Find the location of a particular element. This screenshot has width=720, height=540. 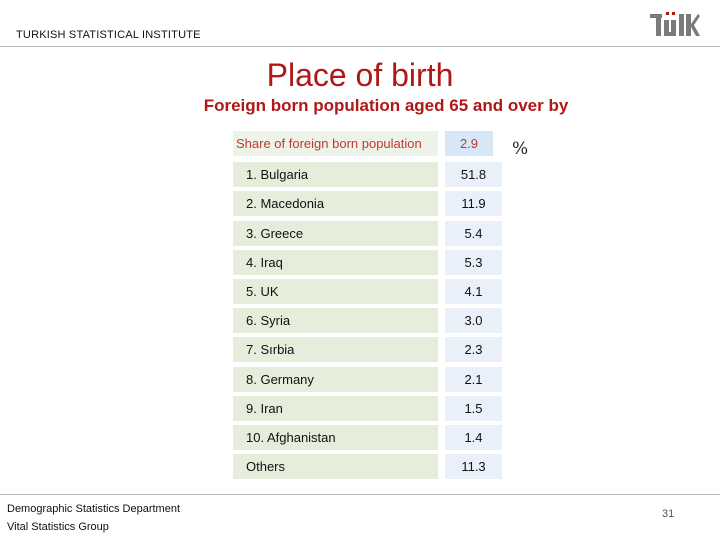

row-label: 6. Syria is located at coordinates (335, 320).